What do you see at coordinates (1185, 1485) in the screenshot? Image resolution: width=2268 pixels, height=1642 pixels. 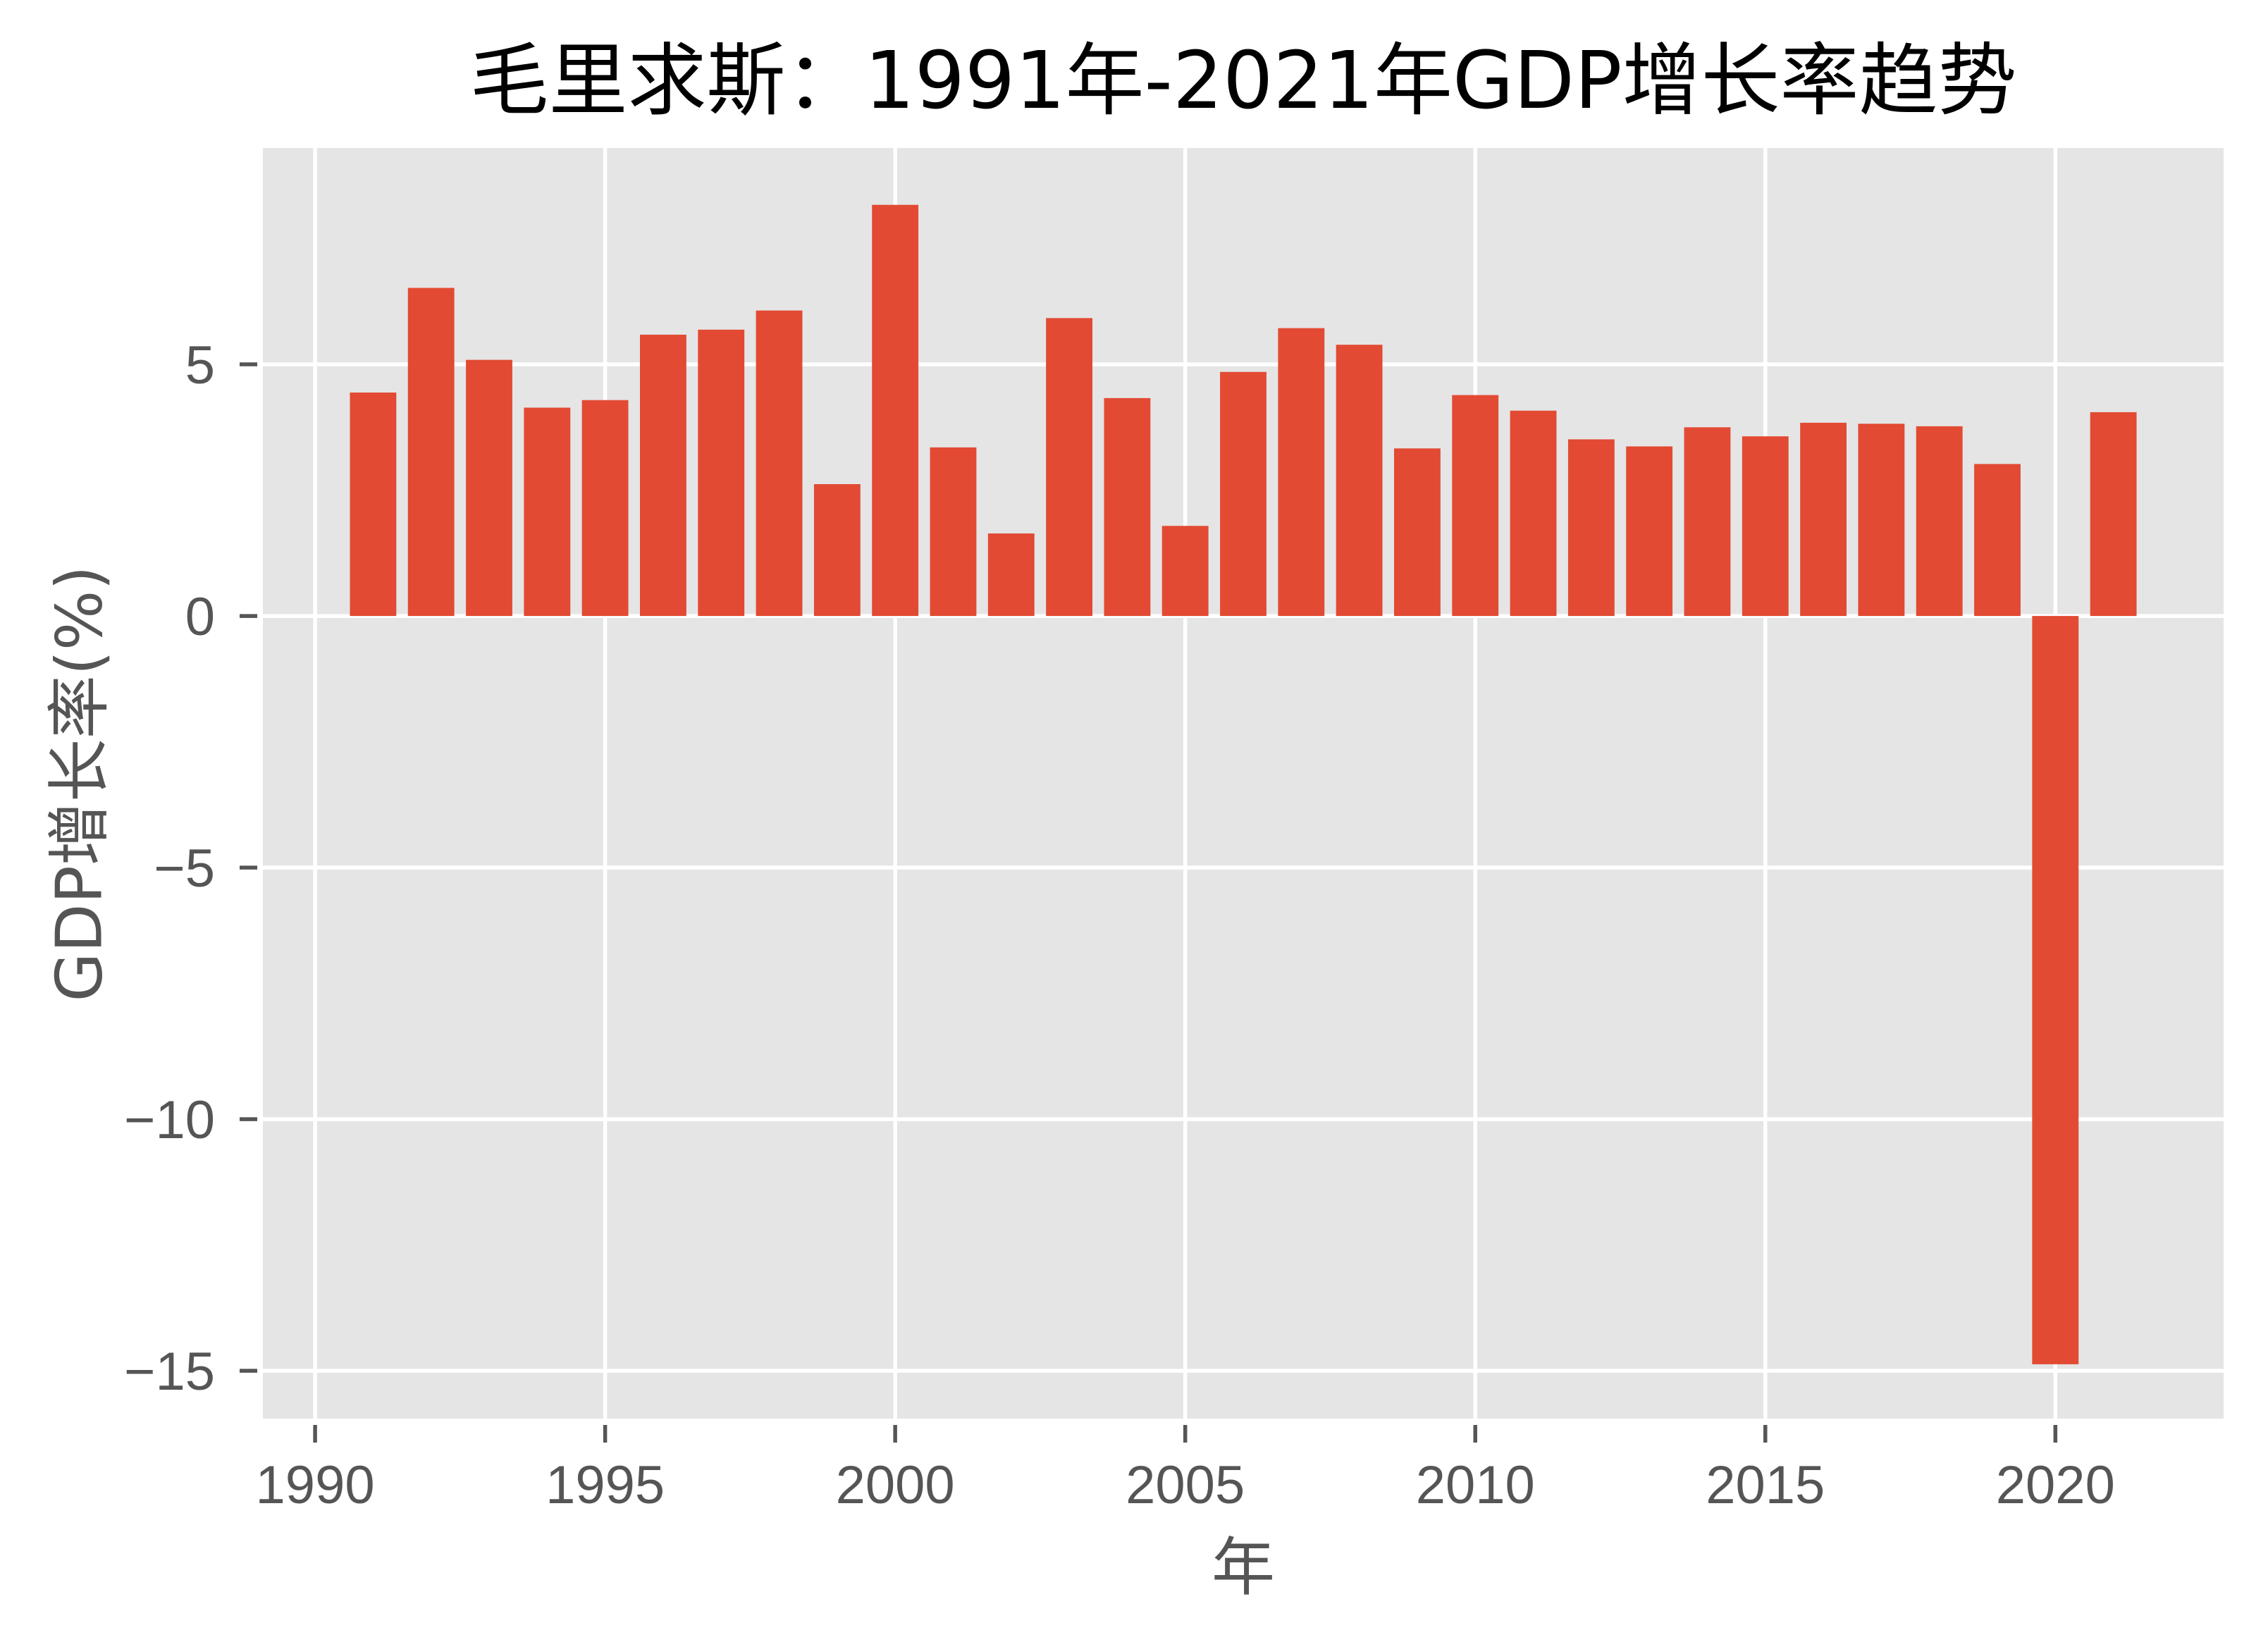 I see `x-tick-label: 2005` at bounding box center [1185, 1485].